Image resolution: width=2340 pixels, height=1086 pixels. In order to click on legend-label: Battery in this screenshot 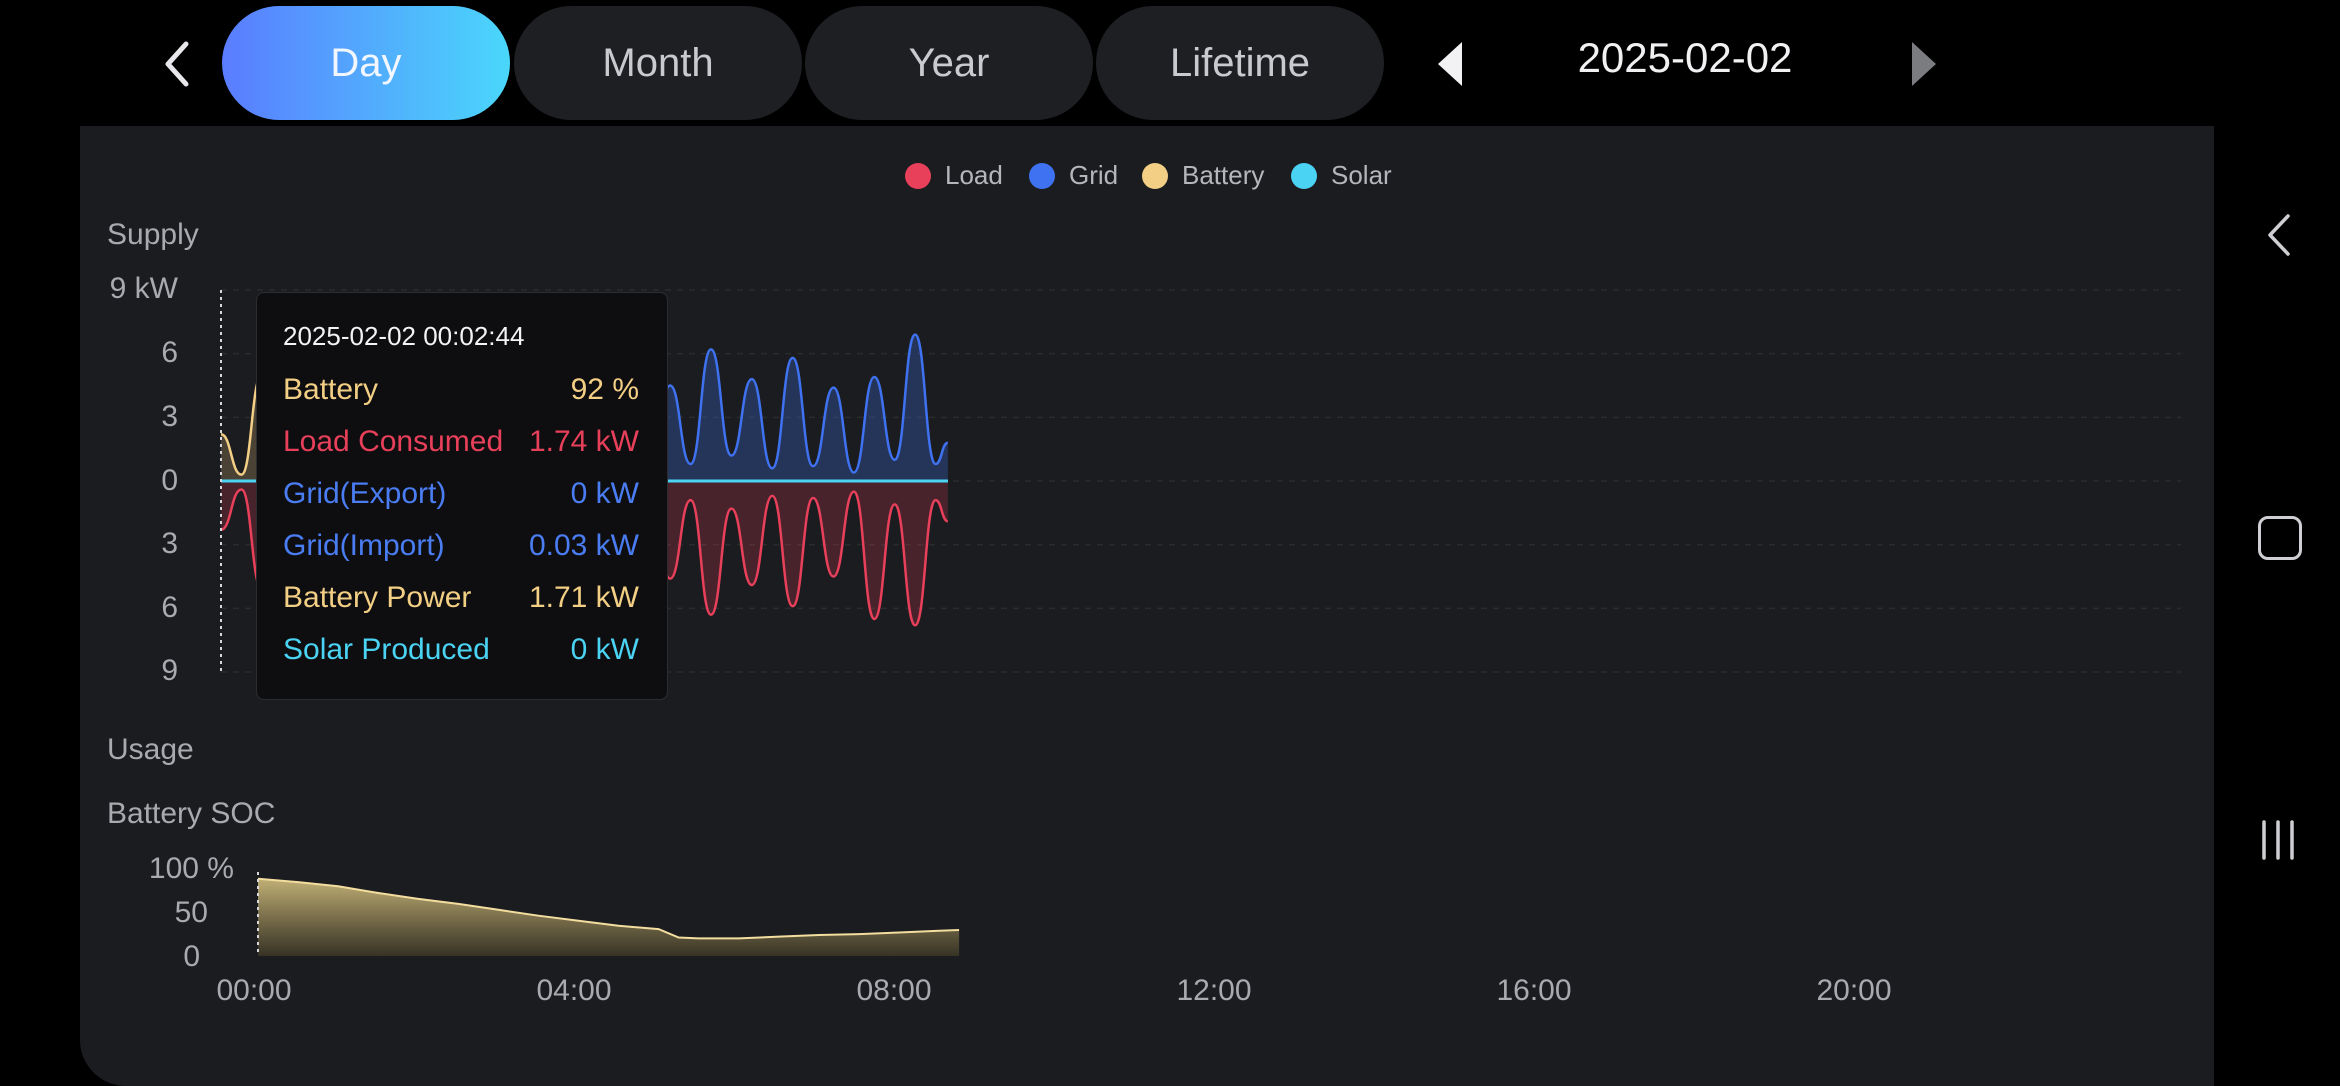, I will do `click(1223, 175)`.